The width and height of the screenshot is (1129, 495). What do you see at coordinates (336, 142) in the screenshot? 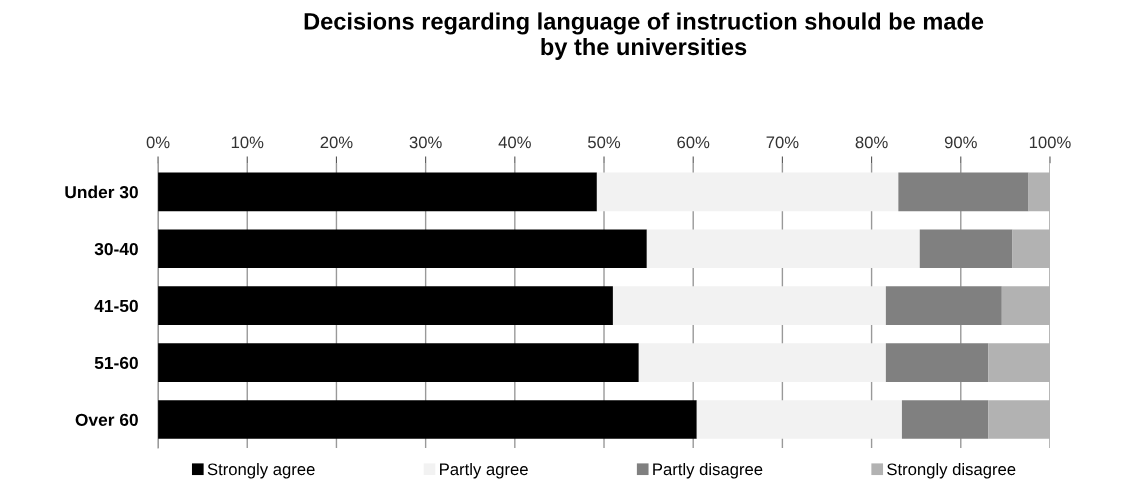
I see `x-tick-label: 20%` at bounding box center [336, 142].